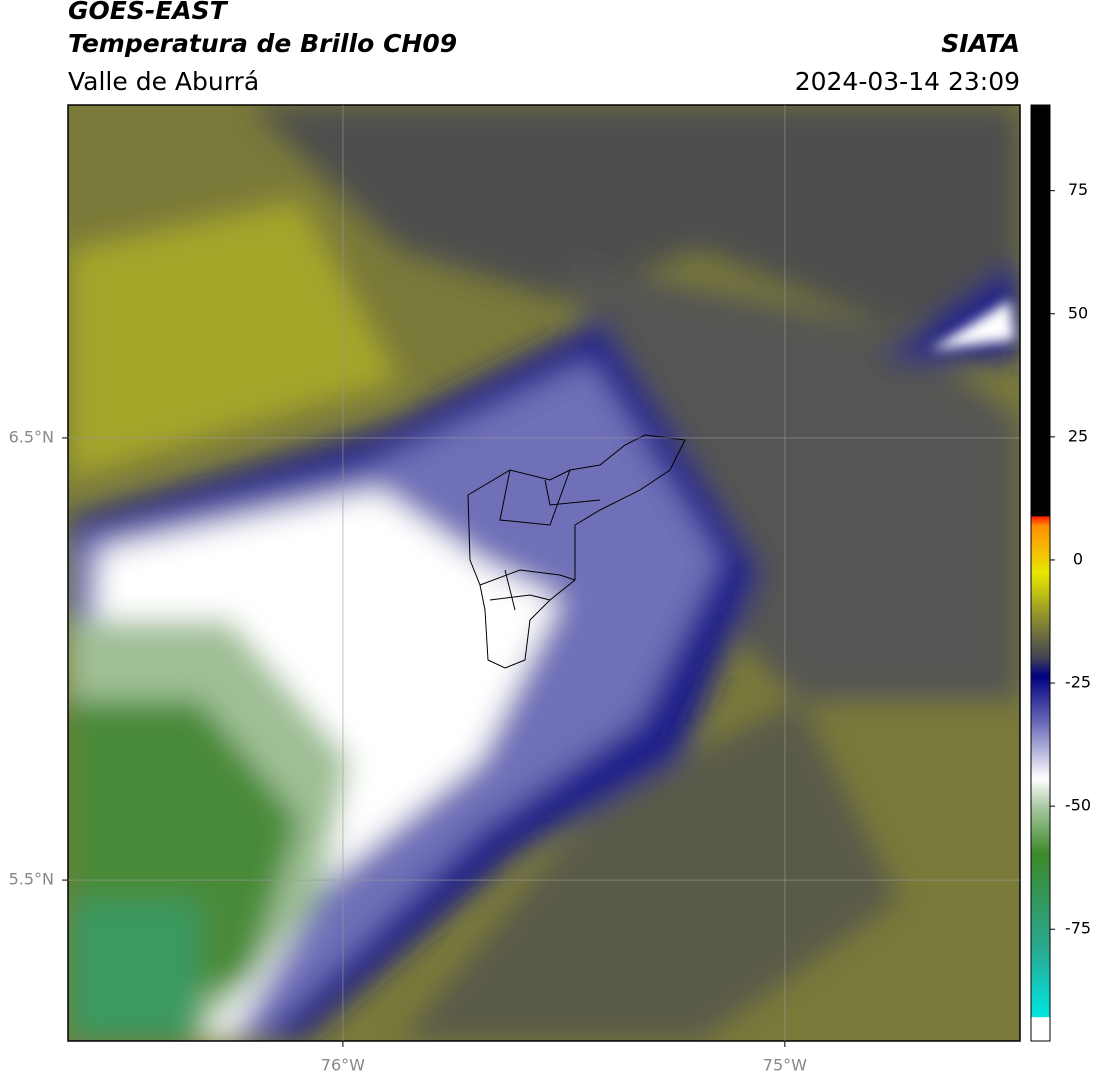 This screenshot has height=1082, width=1094. Describe the element at coordinates (1078, 189) in the screenshot. I see `colorbar-tick-label: 75` at that location.